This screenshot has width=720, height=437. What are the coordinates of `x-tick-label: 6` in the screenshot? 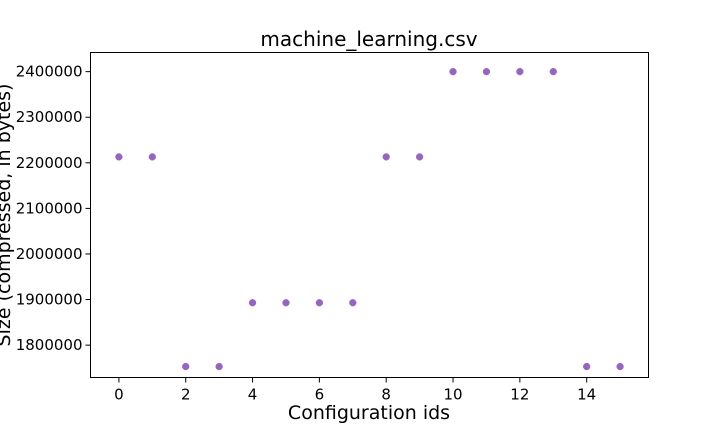 It's located at (320, 395).